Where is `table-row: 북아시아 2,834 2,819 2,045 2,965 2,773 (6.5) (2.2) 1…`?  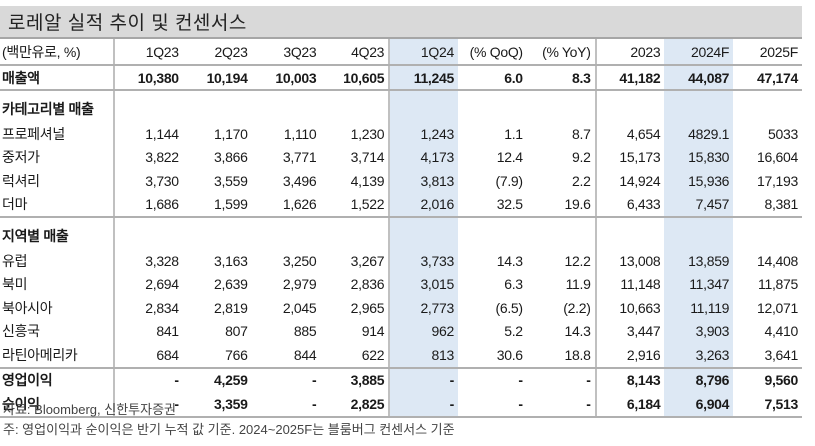 table-row: 북아시아 2,834 2,819 2,045 2,965 2,773 (6.5) (2.2) 1… is located at coordinates (401, 308).